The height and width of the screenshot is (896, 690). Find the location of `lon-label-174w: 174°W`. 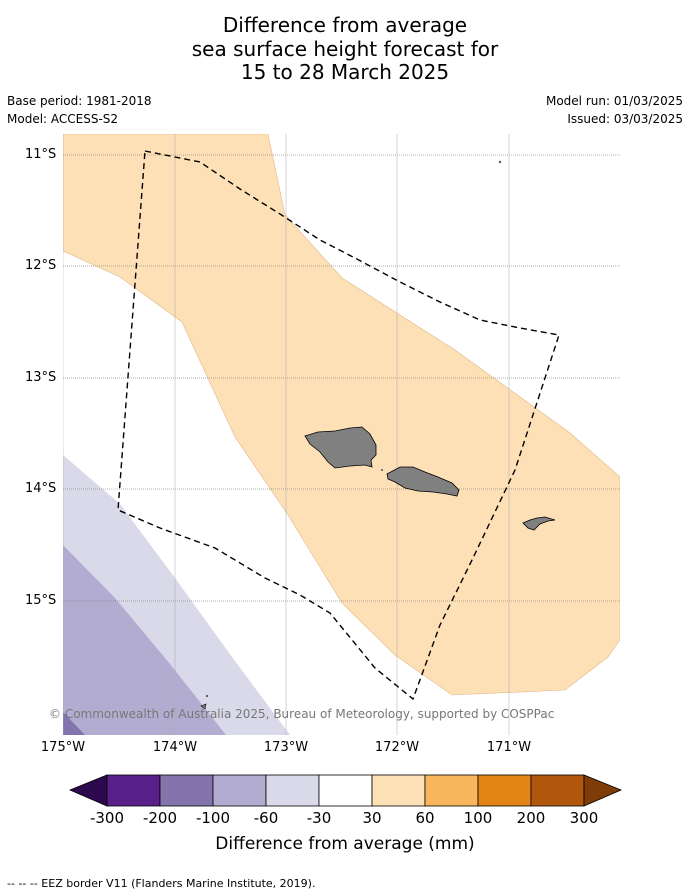

lon-label-174w: 174°W is located at coordinates (175, 747).